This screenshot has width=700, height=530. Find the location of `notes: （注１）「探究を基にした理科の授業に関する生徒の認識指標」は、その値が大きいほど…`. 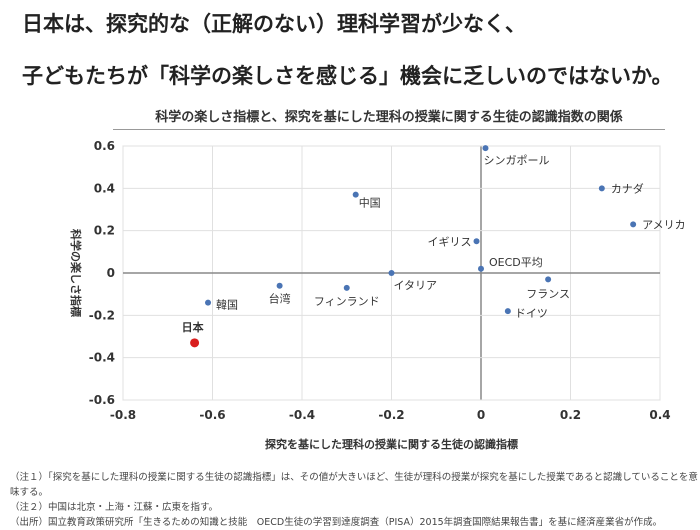

notes: （注１）「探究を基にした理科の授業に関する生徒の認識指標」は、その値が大きいほど… is located at coordinates (355, 500).